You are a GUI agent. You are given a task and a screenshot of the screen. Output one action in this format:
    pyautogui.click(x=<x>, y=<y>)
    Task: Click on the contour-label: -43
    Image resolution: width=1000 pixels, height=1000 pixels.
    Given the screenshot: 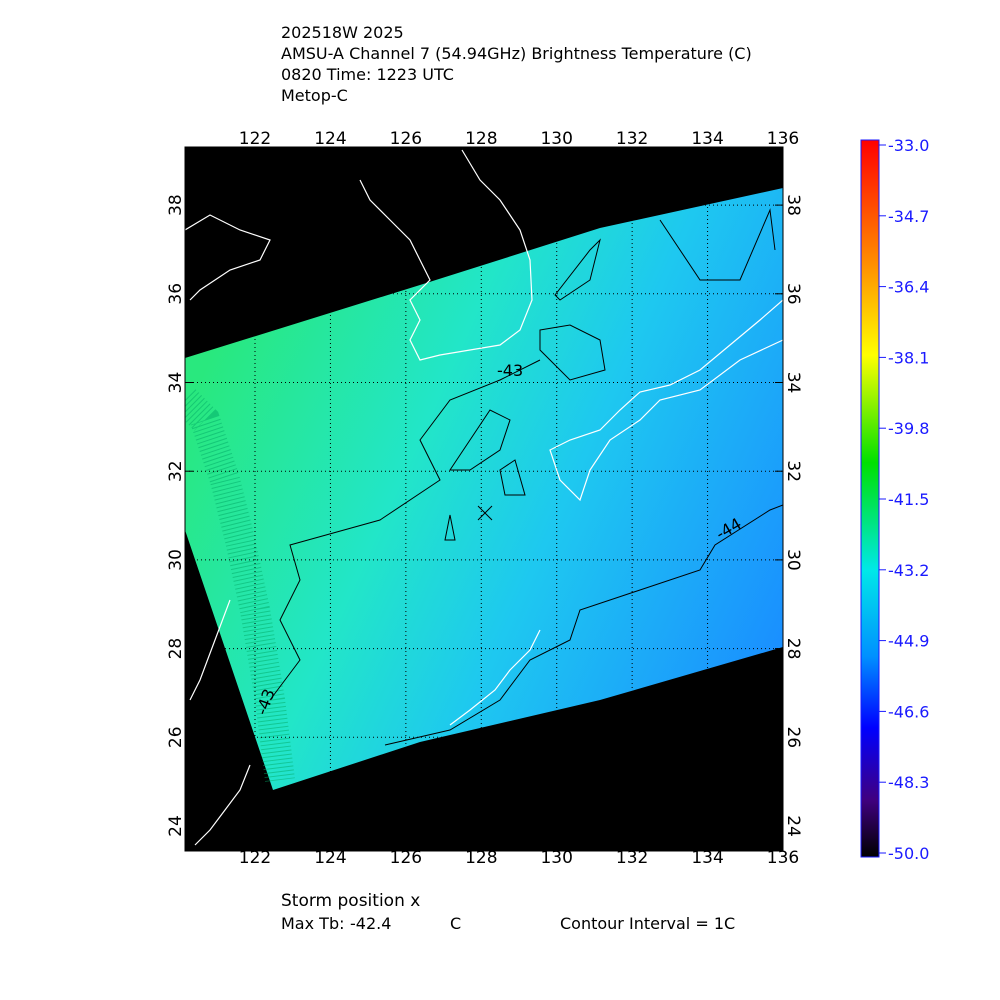 What is the action you would take?
    pyautogui.click(x=510, y=370)
    